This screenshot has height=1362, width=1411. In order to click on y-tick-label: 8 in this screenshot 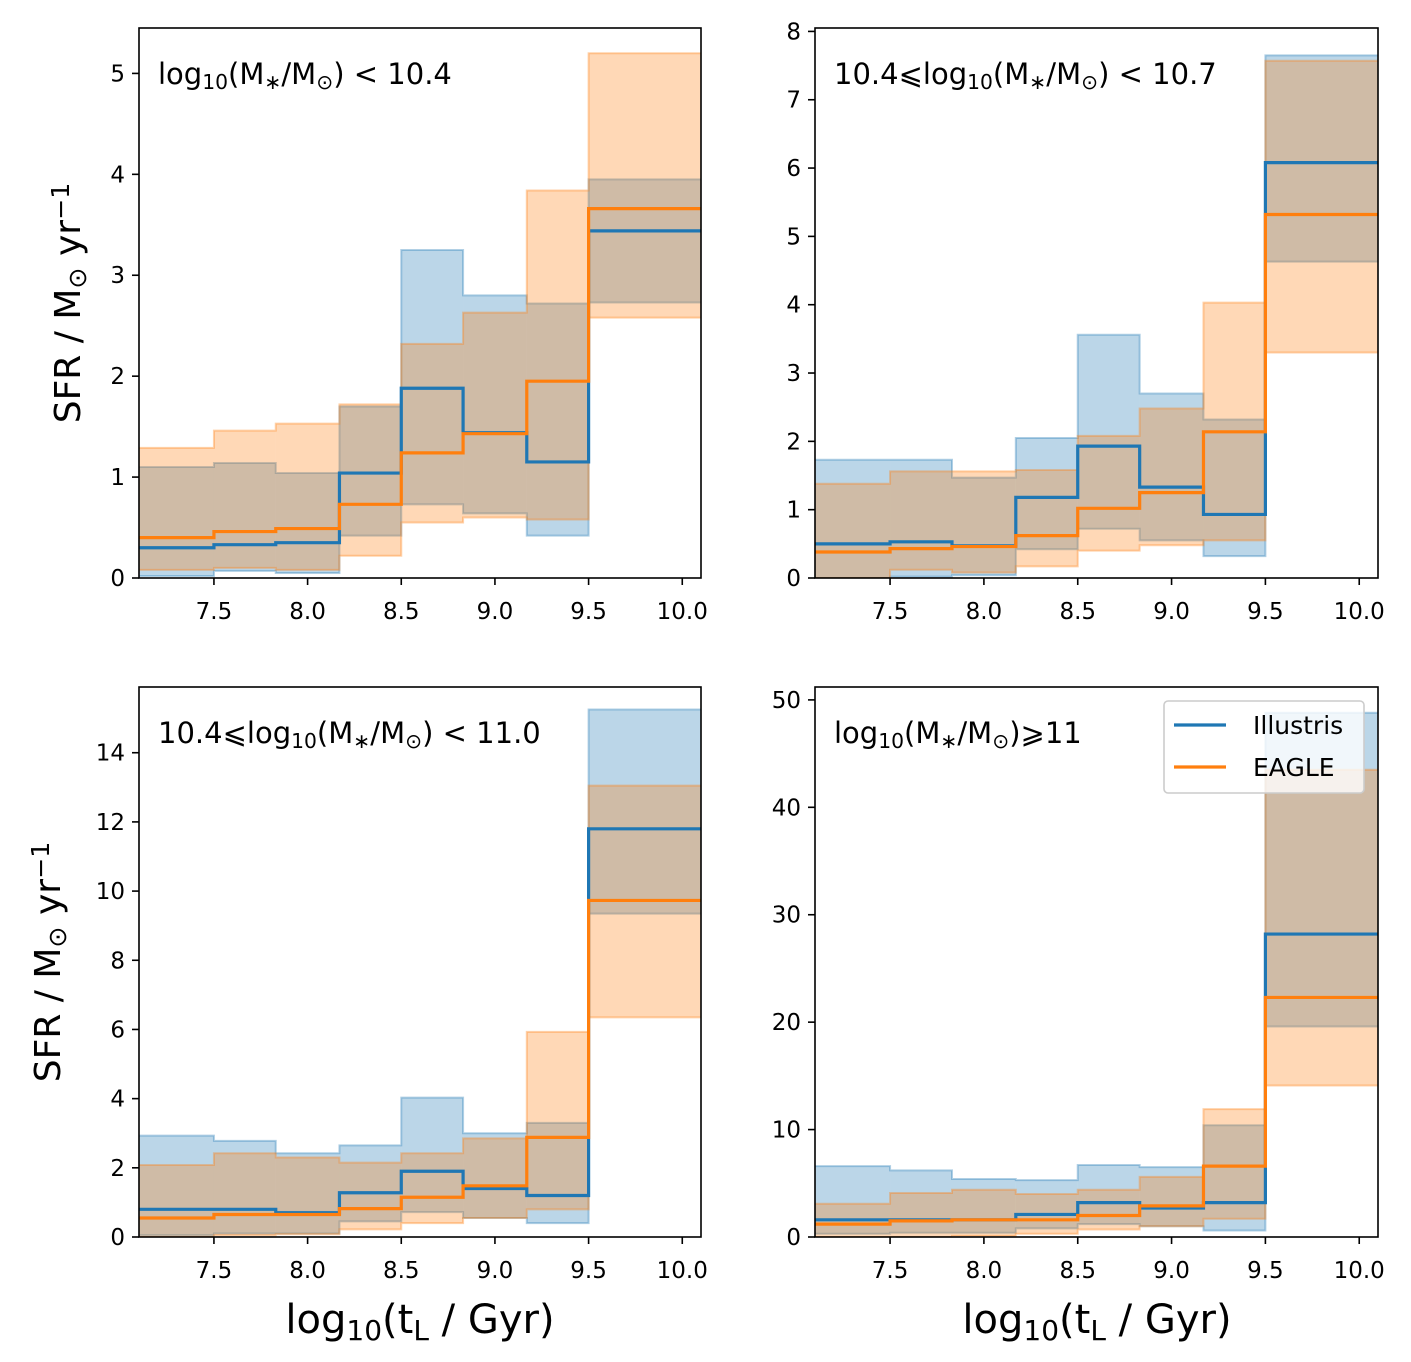, I will do `click(117, 961)`.